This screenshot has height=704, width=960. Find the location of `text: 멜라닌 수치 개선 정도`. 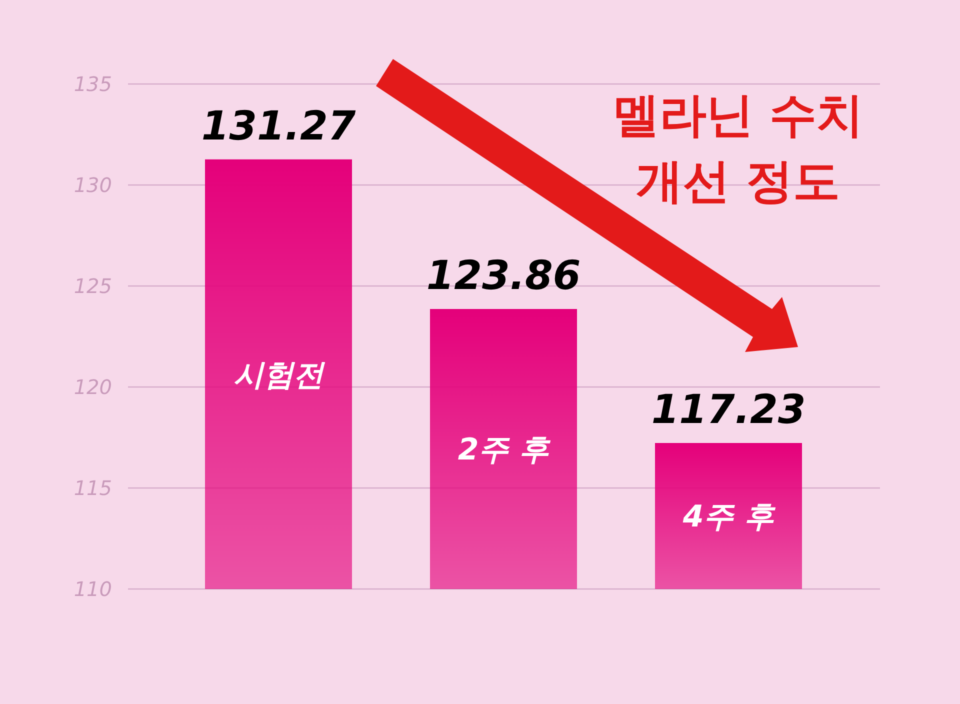

text: 멜라닌 수치 개선 정도 is located at coordinates (738, 149).